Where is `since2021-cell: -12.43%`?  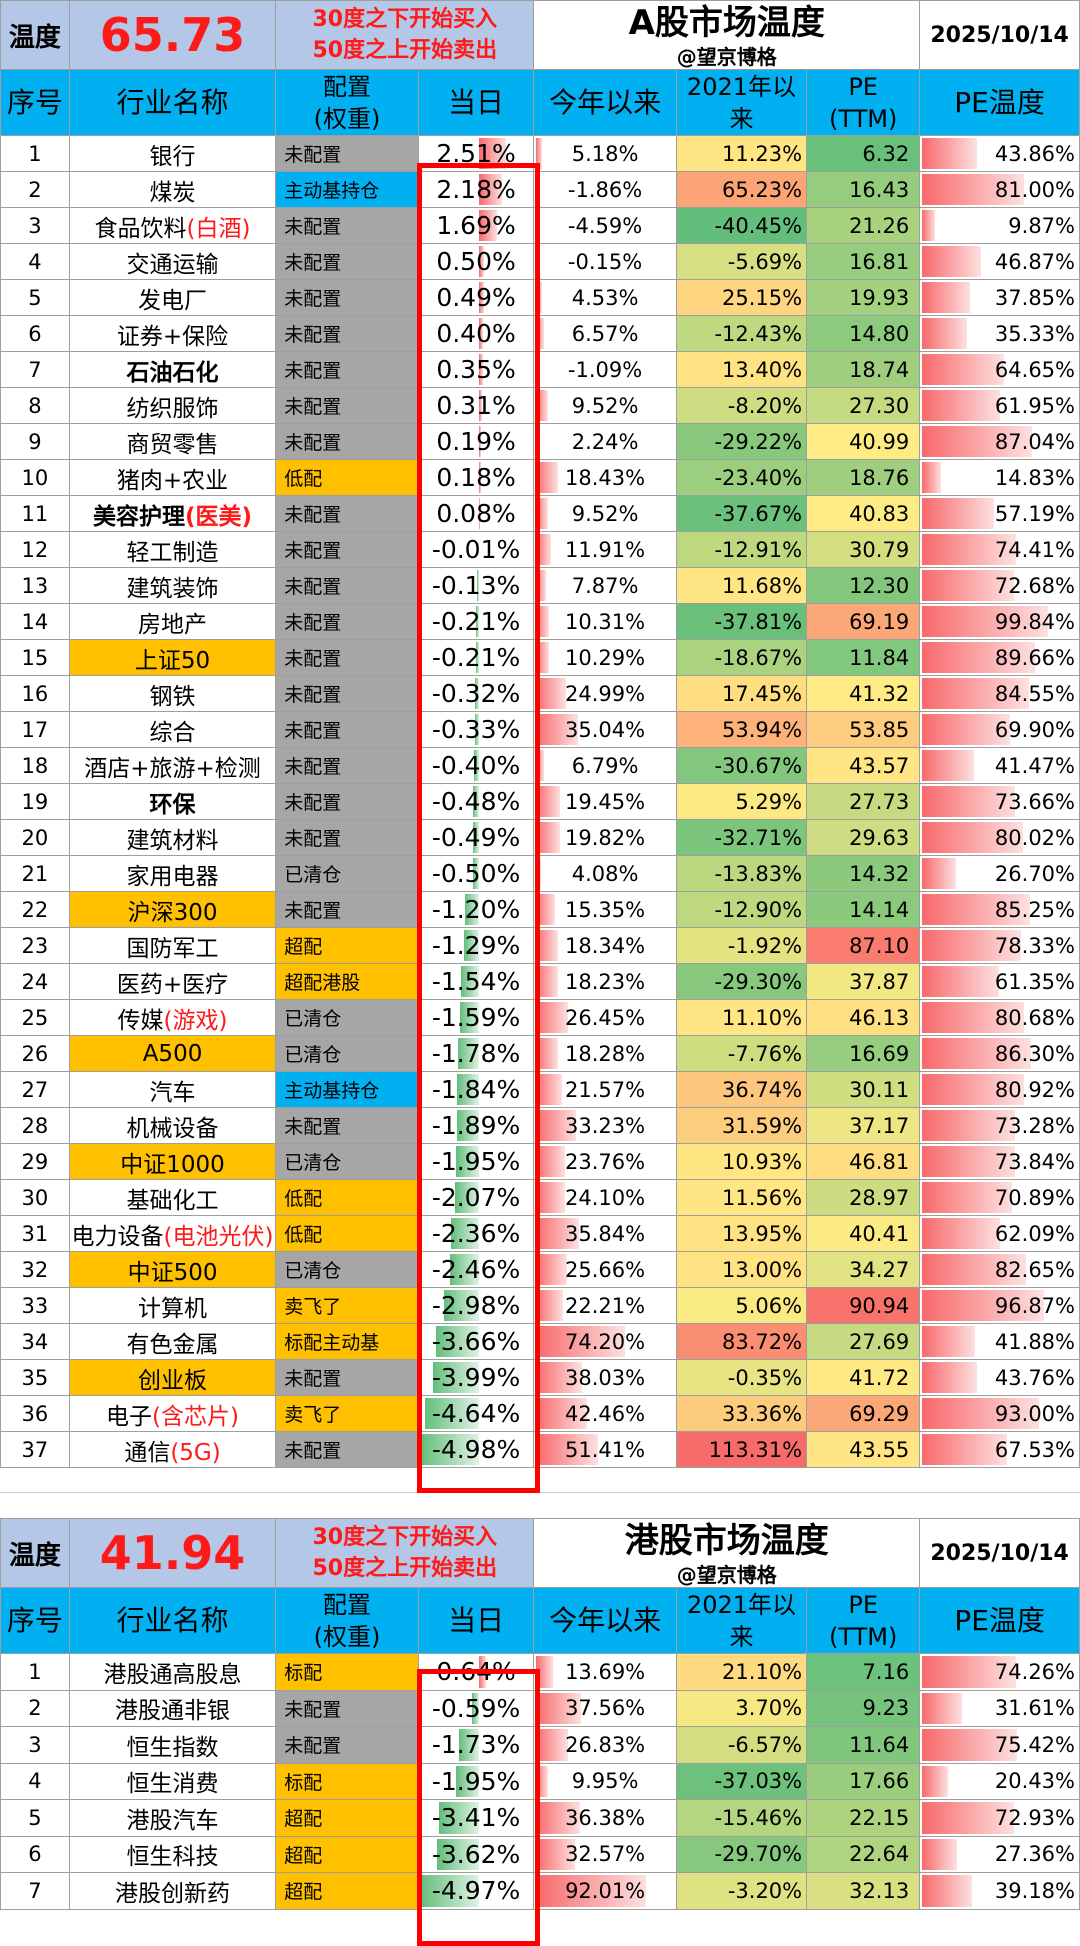 since2021-cell: -12.43% is located at coordinates (741, 333).